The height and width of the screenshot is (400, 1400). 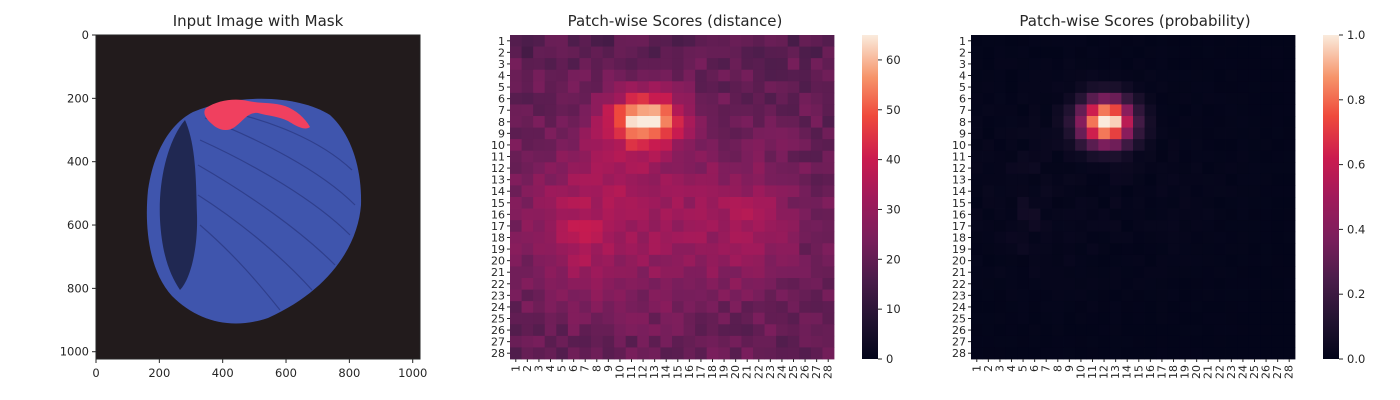 I want to click on probability-colorbar-tick-label: 0.0, so click(x=1356, y=359).